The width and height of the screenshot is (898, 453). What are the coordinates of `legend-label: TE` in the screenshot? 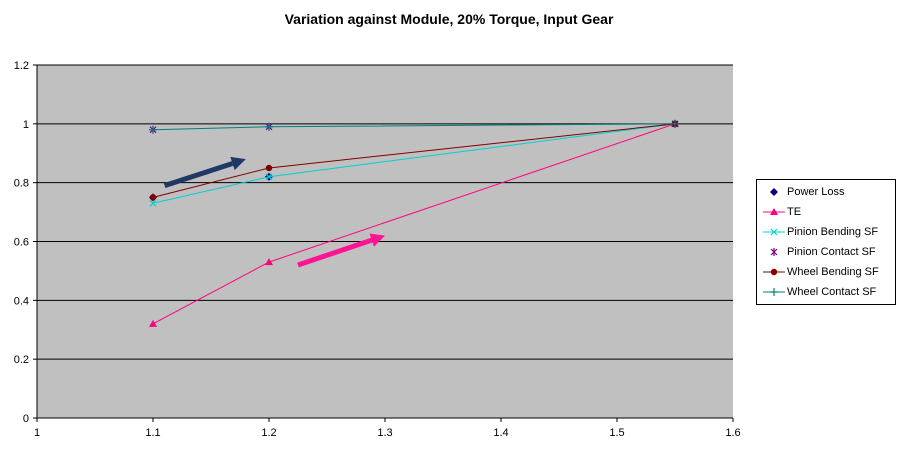 It's located at (794, 212).